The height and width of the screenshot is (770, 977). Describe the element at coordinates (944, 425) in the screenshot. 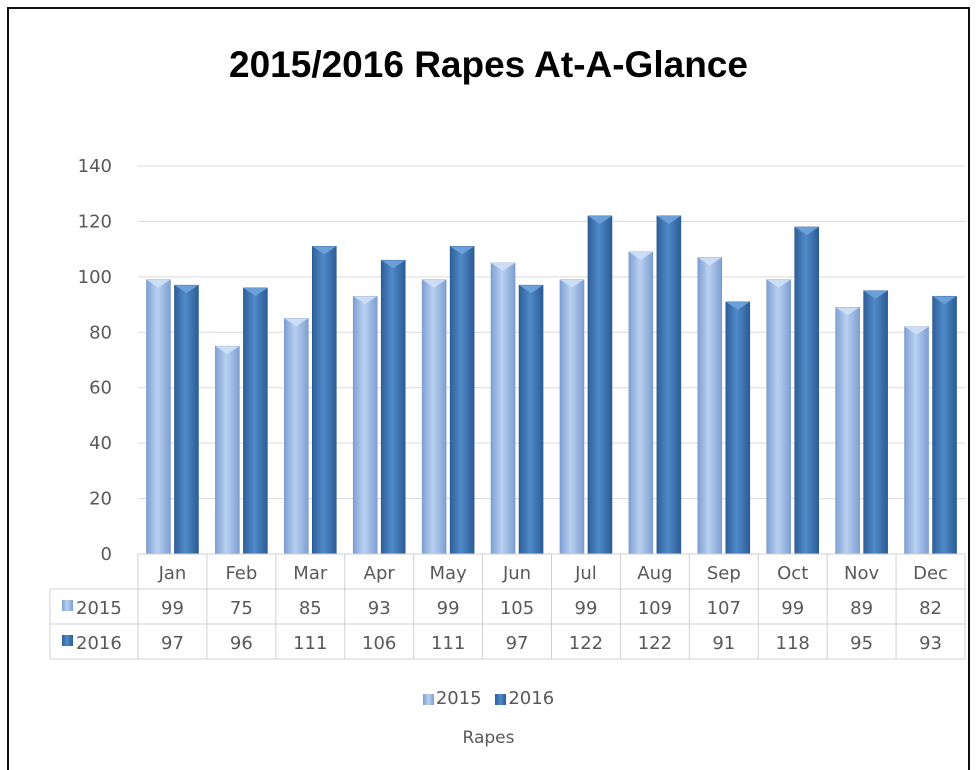

I see `bar-2016-Dec` at that location.